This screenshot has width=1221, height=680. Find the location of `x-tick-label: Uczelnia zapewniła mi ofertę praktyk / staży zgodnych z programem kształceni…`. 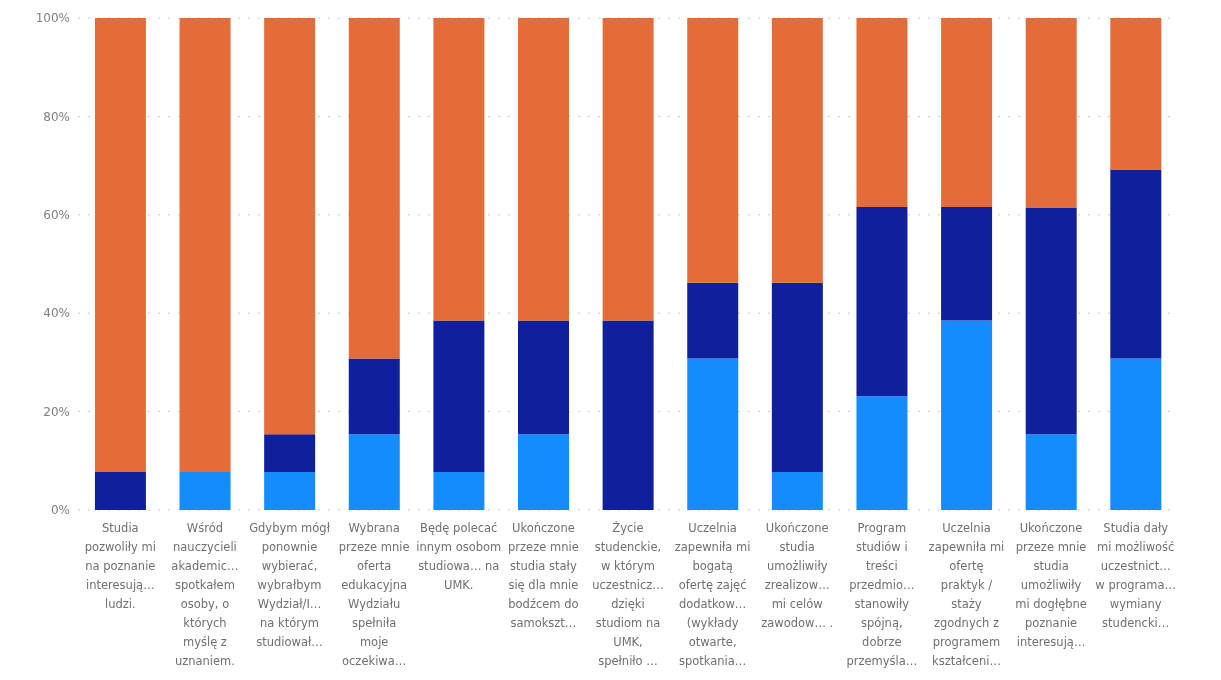

x-tick-label: Uczelnia zapewniła mi ofertę praktyk / staży zgodnych z programem kształceni… is located at coordinates (966, 594).